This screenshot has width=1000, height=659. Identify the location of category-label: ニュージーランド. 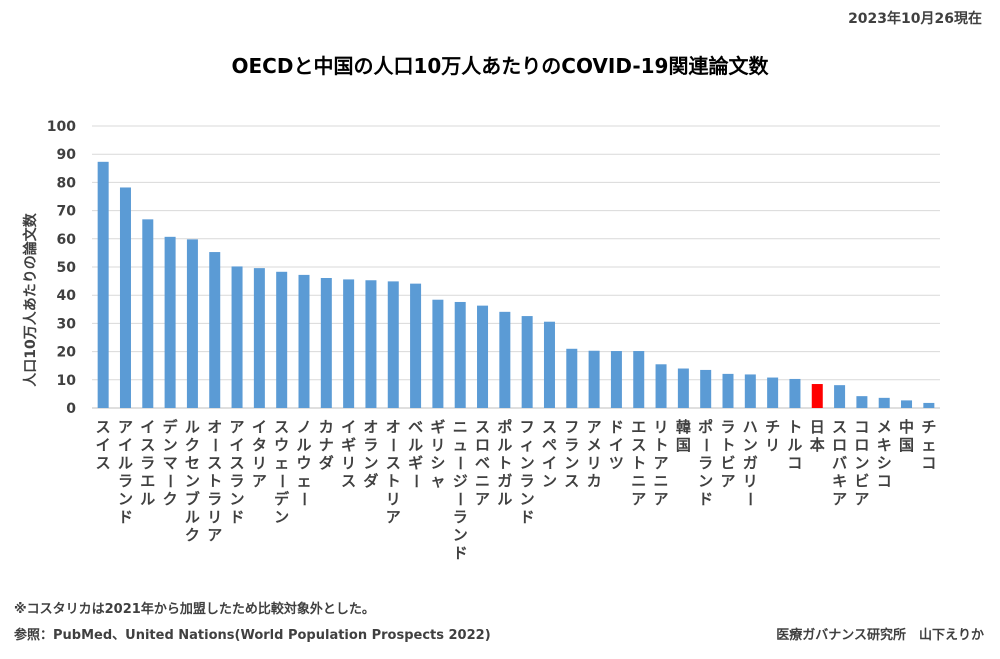
(460, 490).